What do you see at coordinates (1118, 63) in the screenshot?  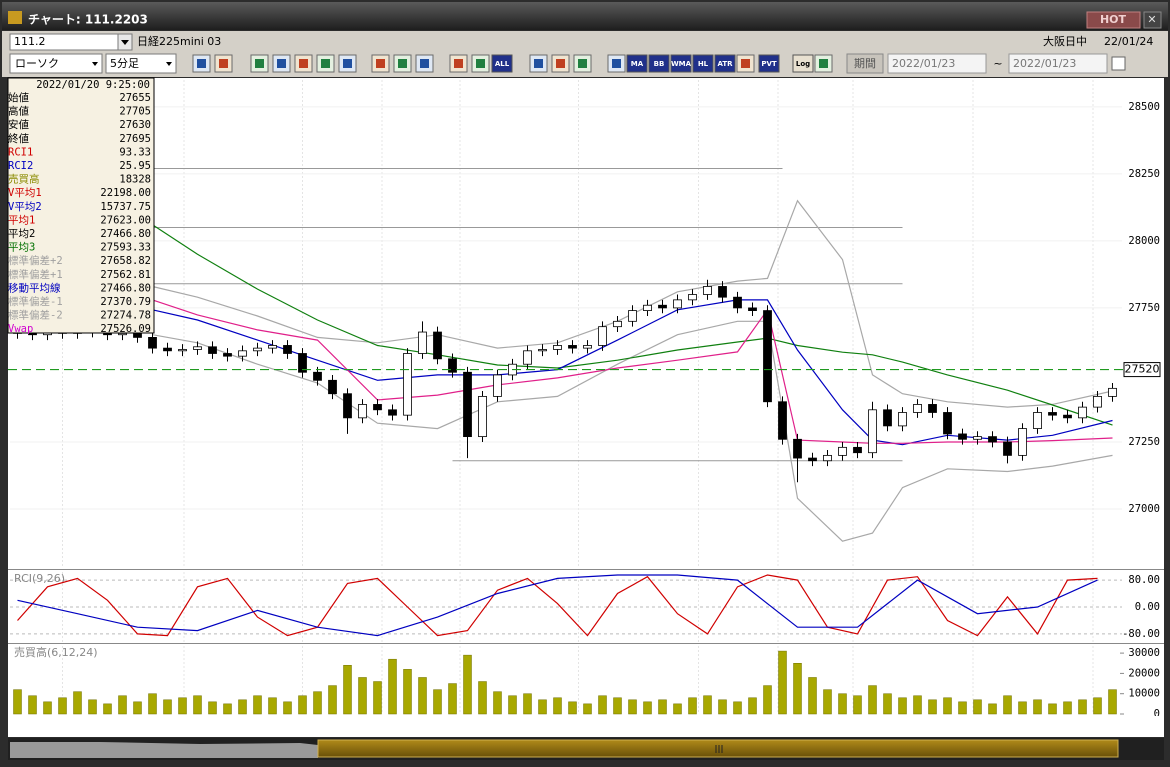 I see `checkbox` at bounding box center [1118, 63].